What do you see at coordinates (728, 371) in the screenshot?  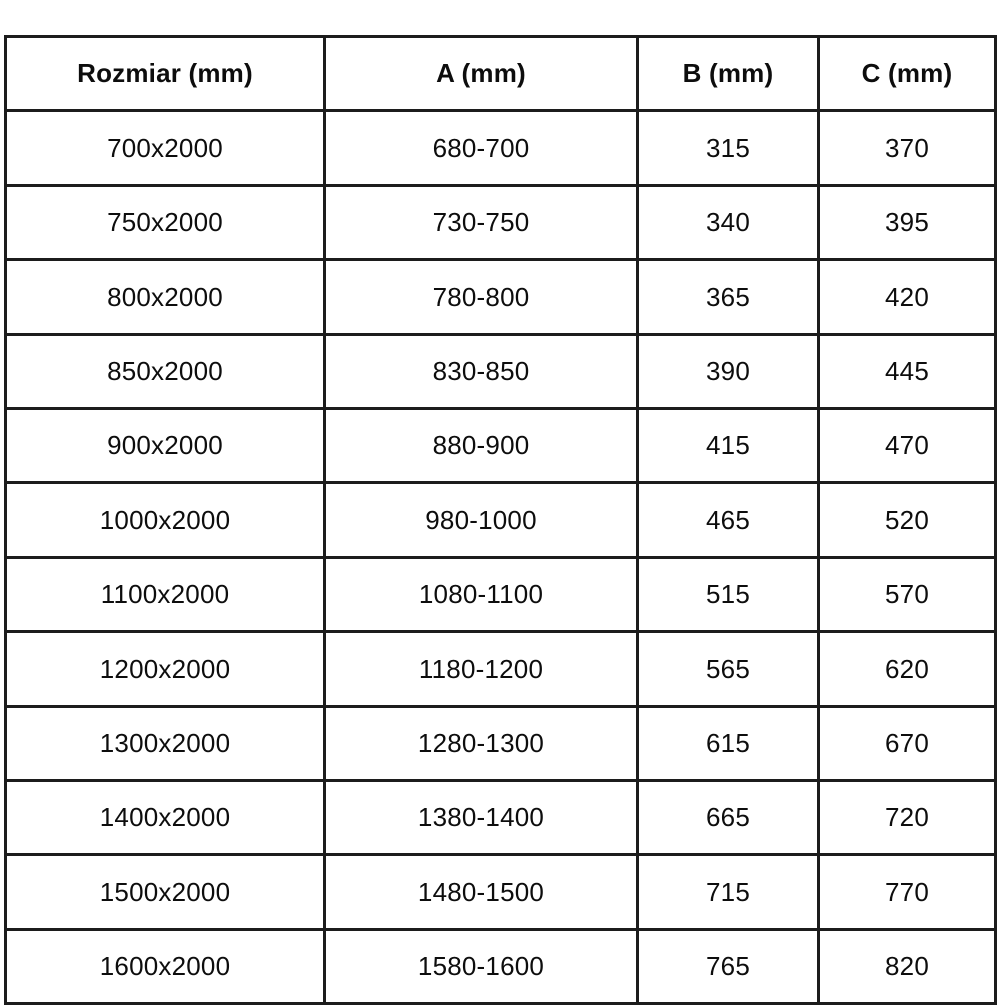 I see `table-cell-b: 390` at bounding box center [728, 371].